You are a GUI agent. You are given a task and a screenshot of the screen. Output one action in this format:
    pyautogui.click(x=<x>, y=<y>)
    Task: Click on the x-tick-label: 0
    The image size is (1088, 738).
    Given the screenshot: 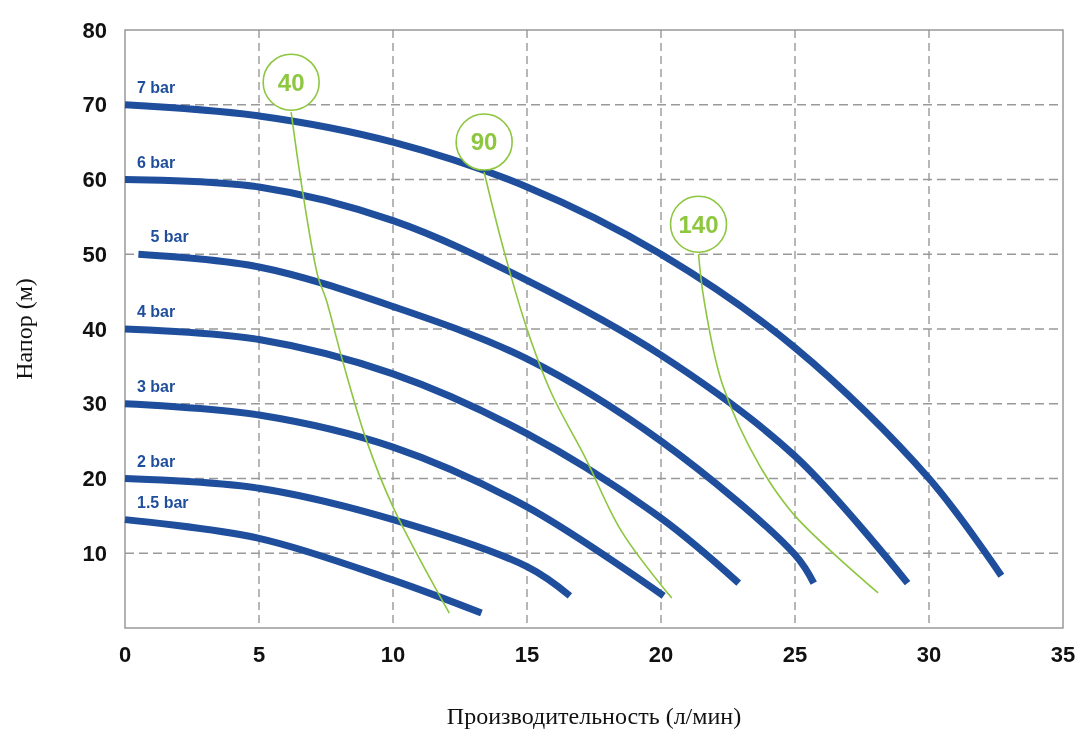 What is the action you would take?
    pyautogui.click(x=125, y=654)
    